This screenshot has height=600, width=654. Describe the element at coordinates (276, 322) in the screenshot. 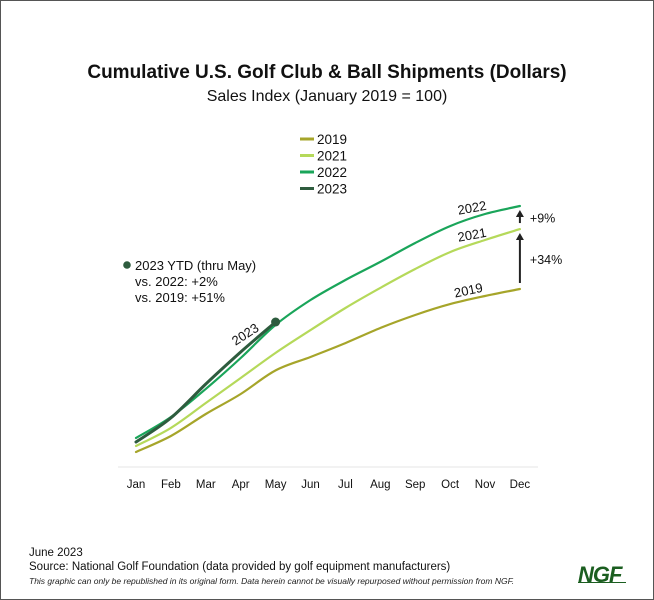

I see `ytd-marker-dot` at that location.